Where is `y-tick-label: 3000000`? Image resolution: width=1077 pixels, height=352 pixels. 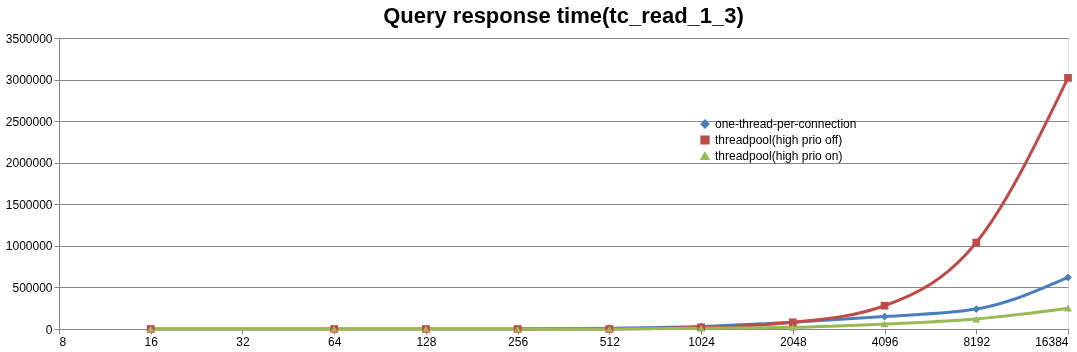
y-tick-label: 3000000 is located at coordinates (29, 80).